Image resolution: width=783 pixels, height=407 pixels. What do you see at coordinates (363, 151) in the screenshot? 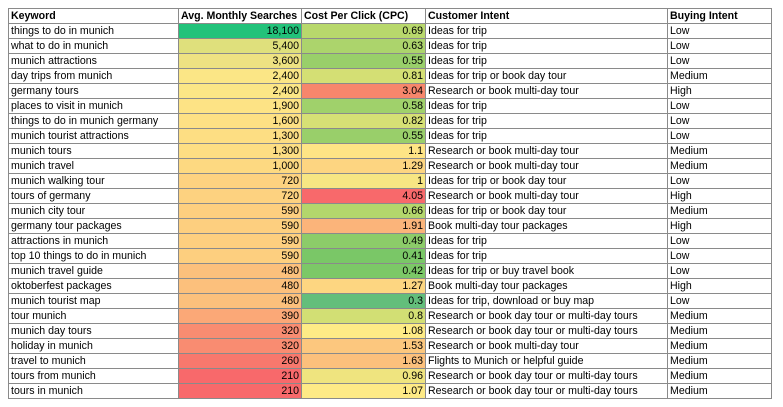
I see `cpc-cell: 1.1` at bounding box center [363, 151].